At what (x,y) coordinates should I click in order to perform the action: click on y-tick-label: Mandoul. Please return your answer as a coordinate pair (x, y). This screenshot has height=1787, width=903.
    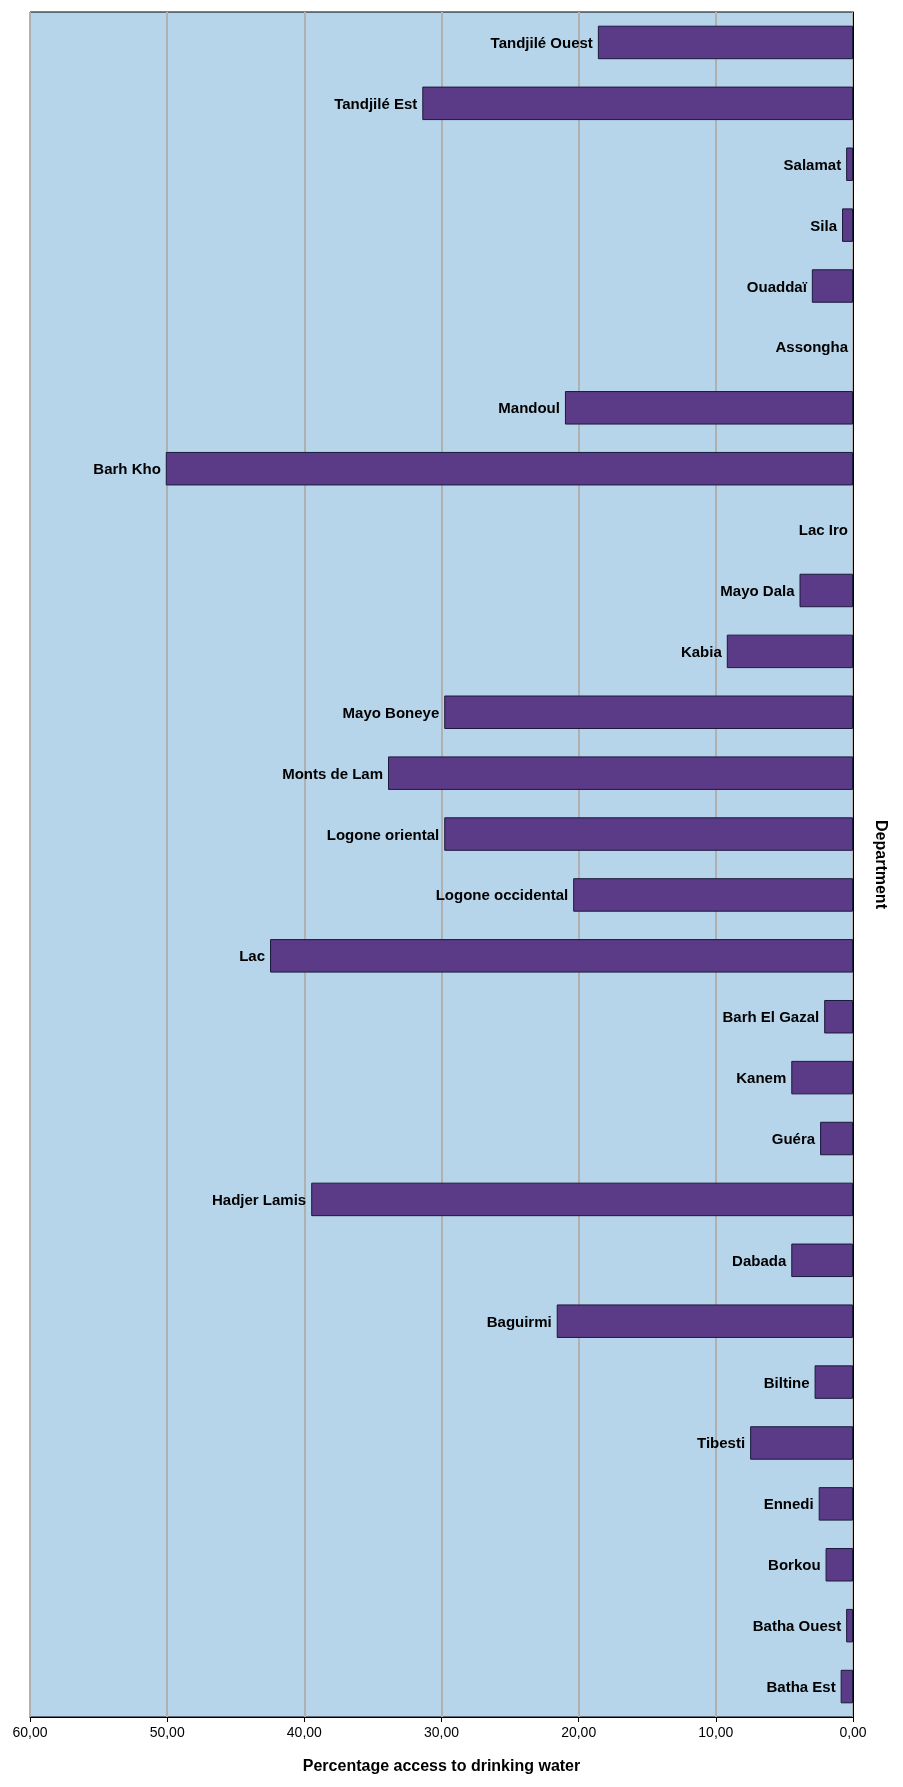
    Looking at the image, I should click on (529, 408).